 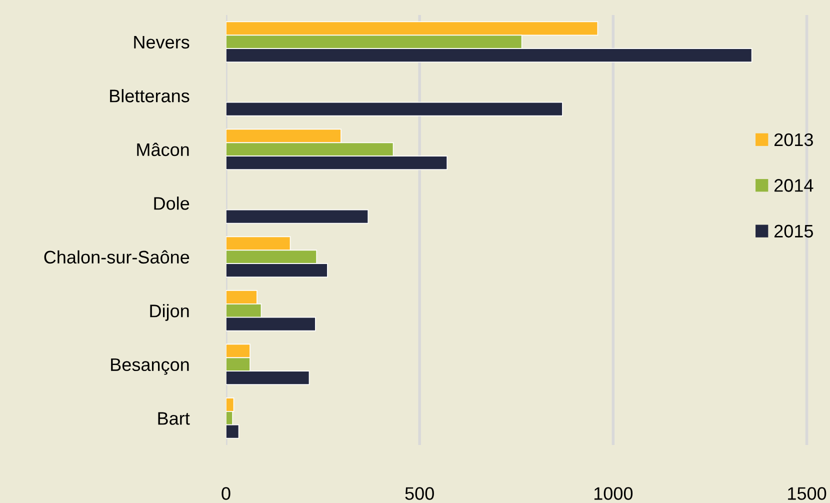 I want to click on y-tick-label: Besançon, so click(x=150, y=366).